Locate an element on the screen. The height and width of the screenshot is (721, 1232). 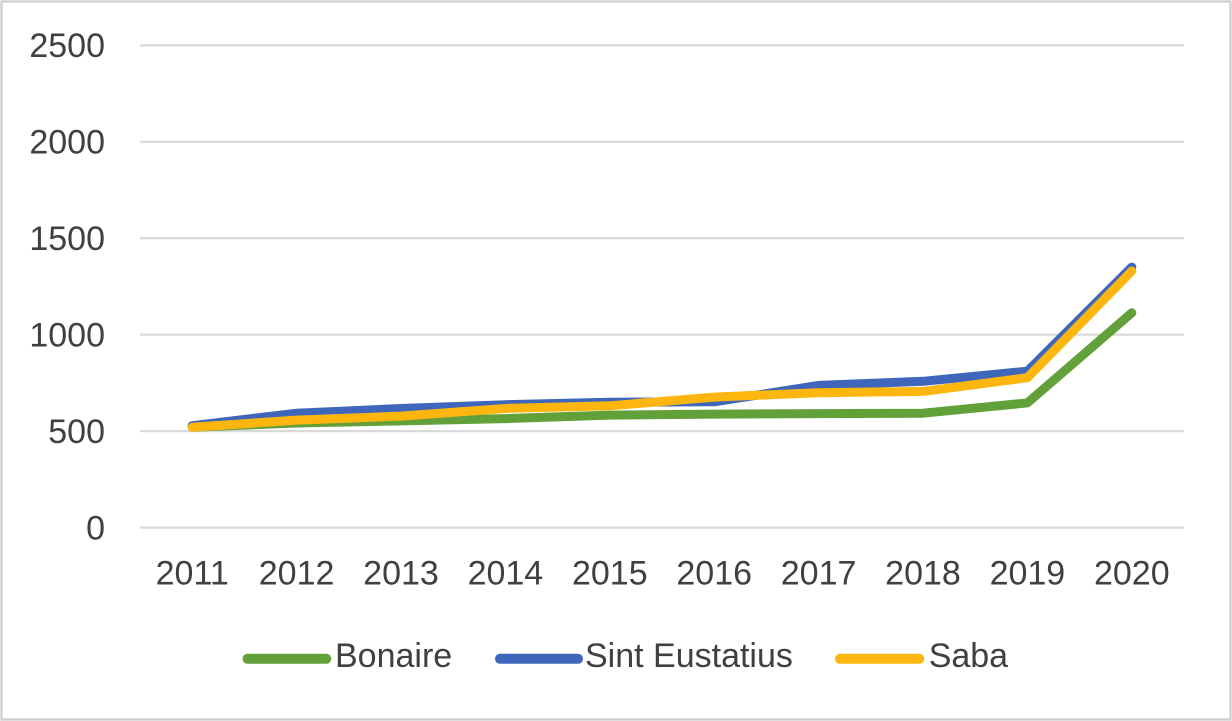
svg-text: 2500 is located at coordinates (67, 46).